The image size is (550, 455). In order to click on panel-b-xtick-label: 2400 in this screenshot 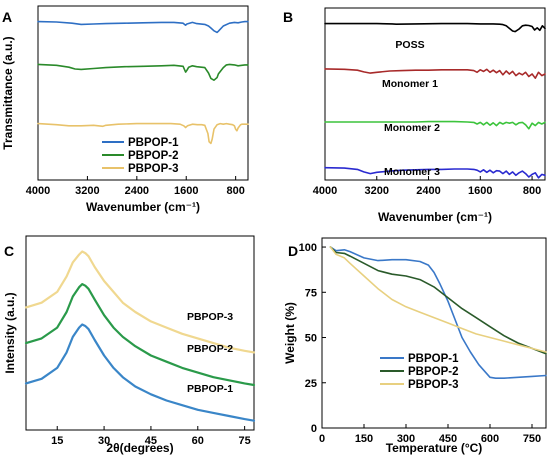, I will do `click(428, 191)`.